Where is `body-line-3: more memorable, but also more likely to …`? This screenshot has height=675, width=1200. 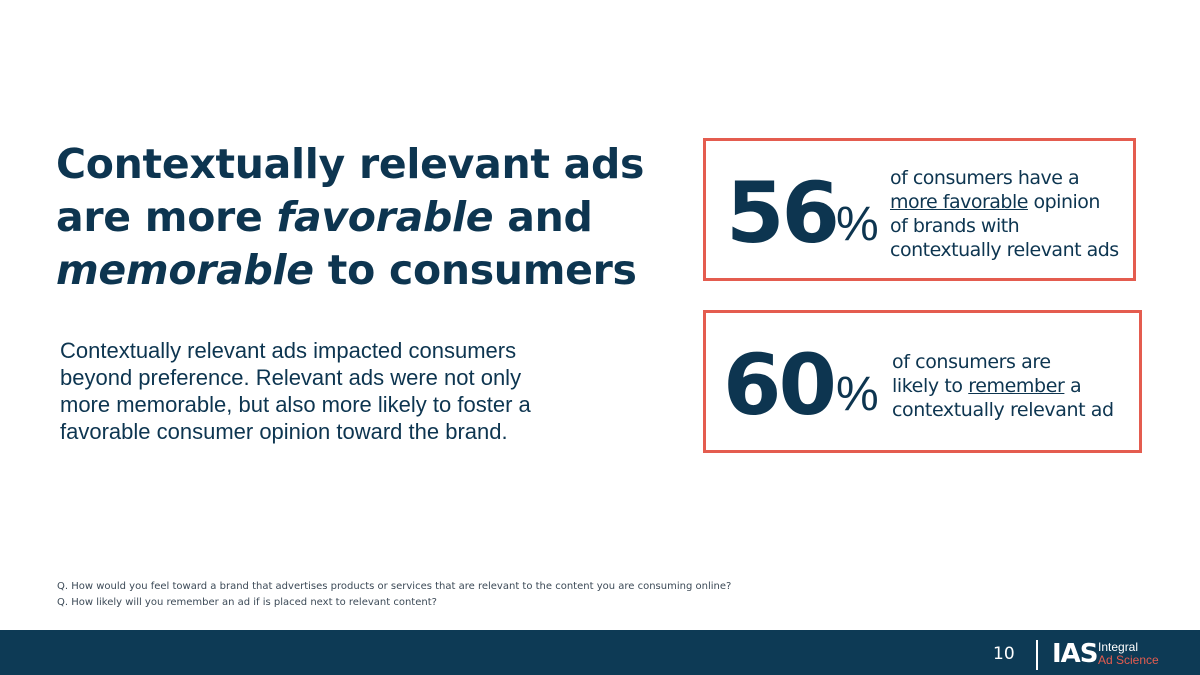 body-line-3: more memorable, but also more likely to … is located at coordinates (295, 404).